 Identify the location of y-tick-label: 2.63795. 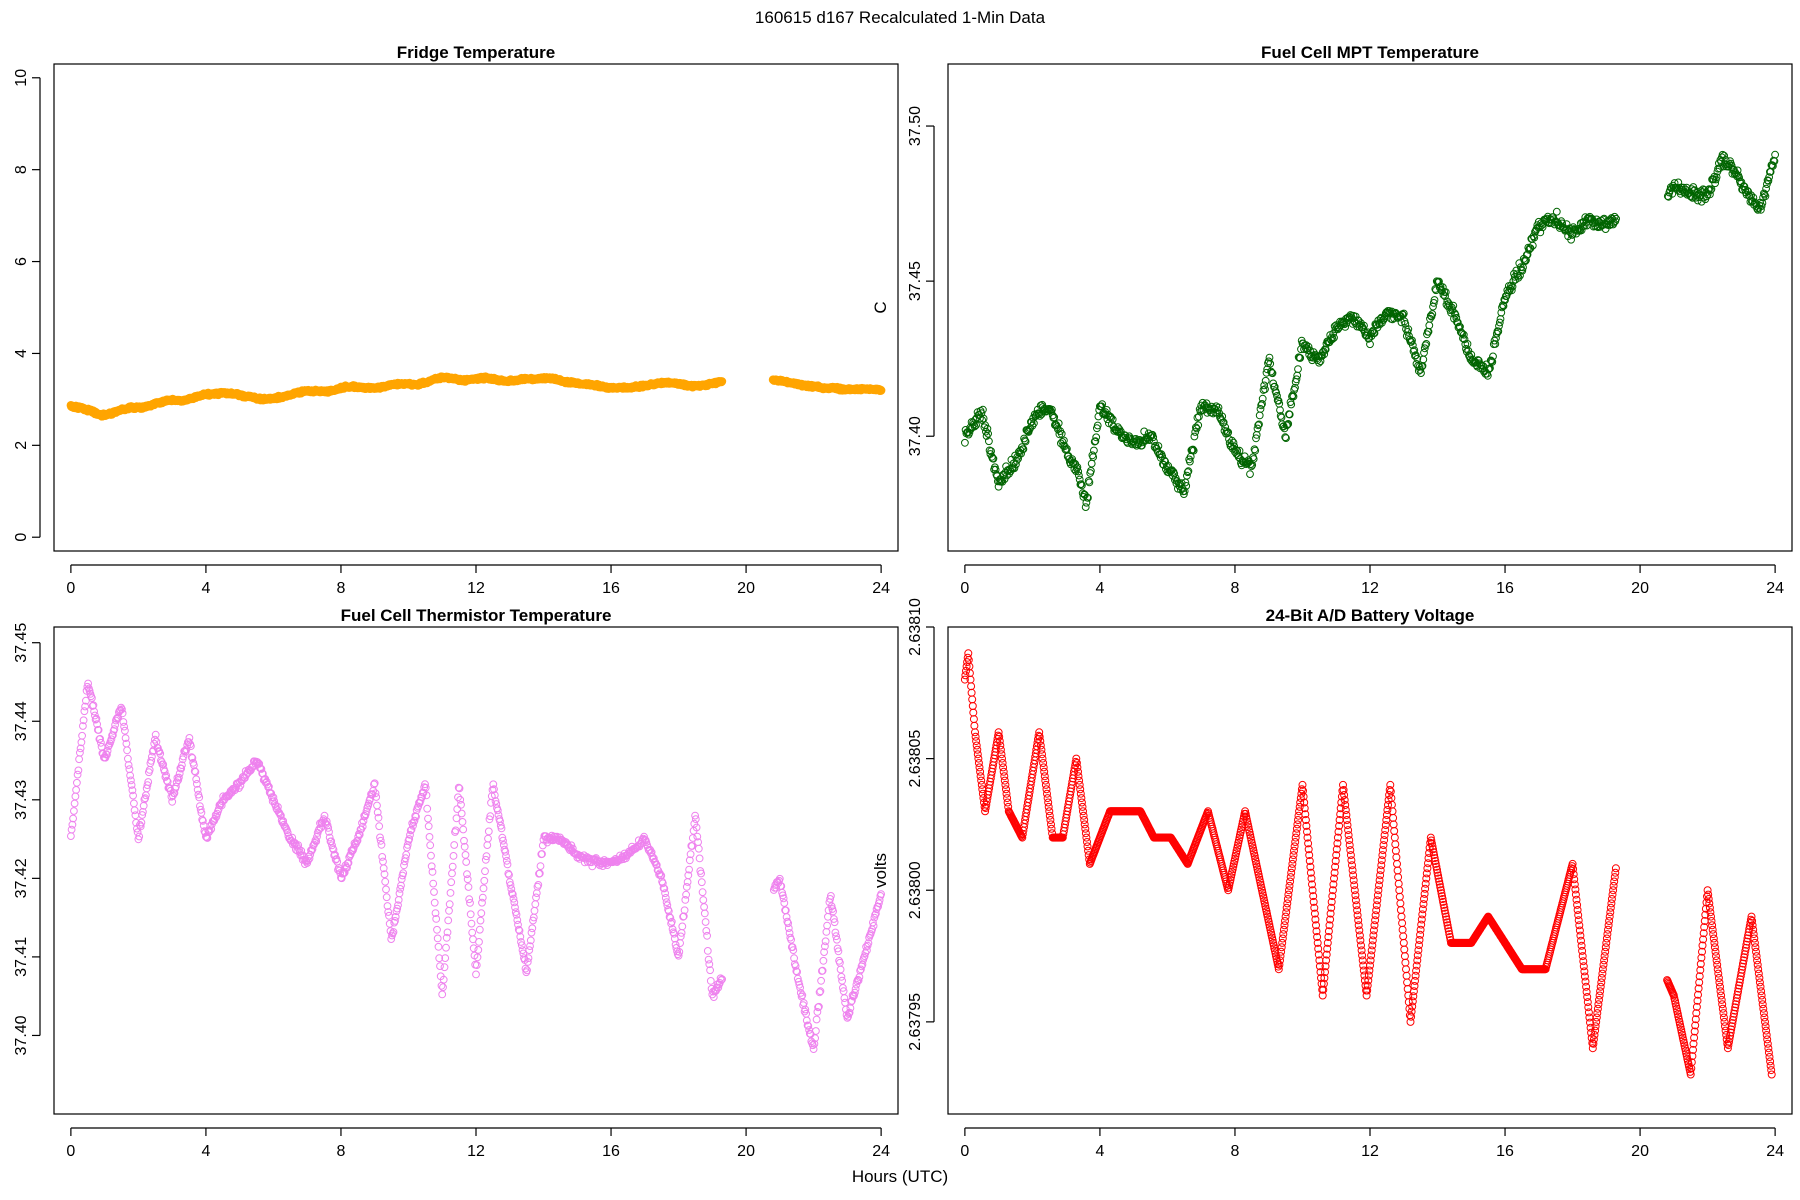
(915, 1022).